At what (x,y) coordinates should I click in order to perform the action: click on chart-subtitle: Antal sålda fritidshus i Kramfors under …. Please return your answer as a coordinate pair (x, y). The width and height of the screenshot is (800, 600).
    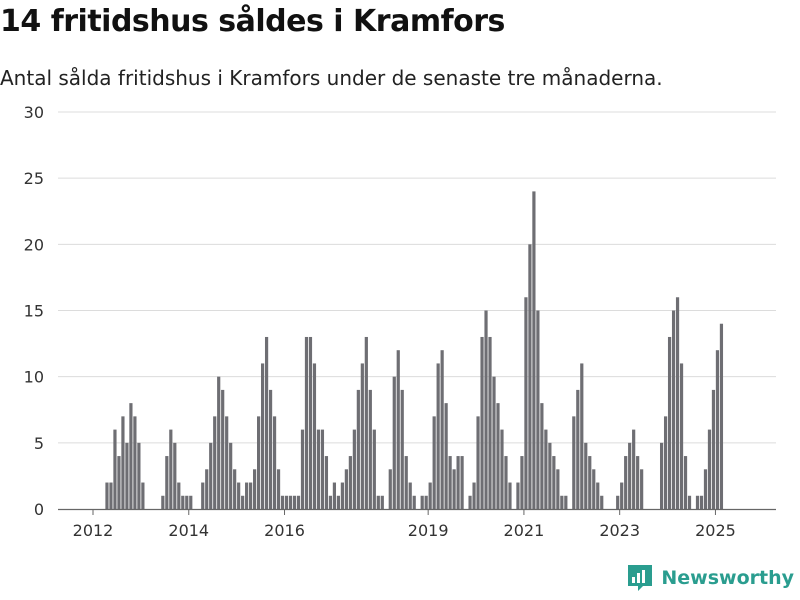
    Looking at the image, I should click on (331, 78).